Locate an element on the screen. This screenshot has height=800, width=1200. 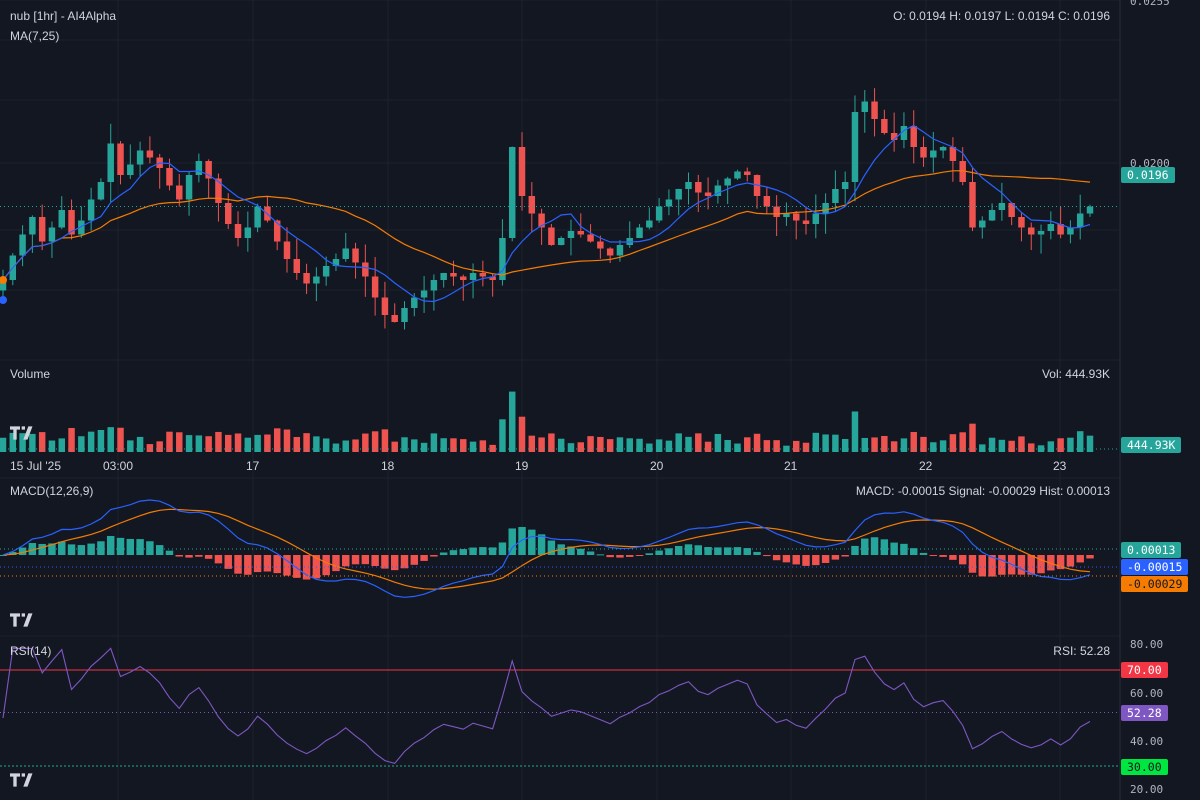
macd-signal-line is located at coordinates (546, 549).